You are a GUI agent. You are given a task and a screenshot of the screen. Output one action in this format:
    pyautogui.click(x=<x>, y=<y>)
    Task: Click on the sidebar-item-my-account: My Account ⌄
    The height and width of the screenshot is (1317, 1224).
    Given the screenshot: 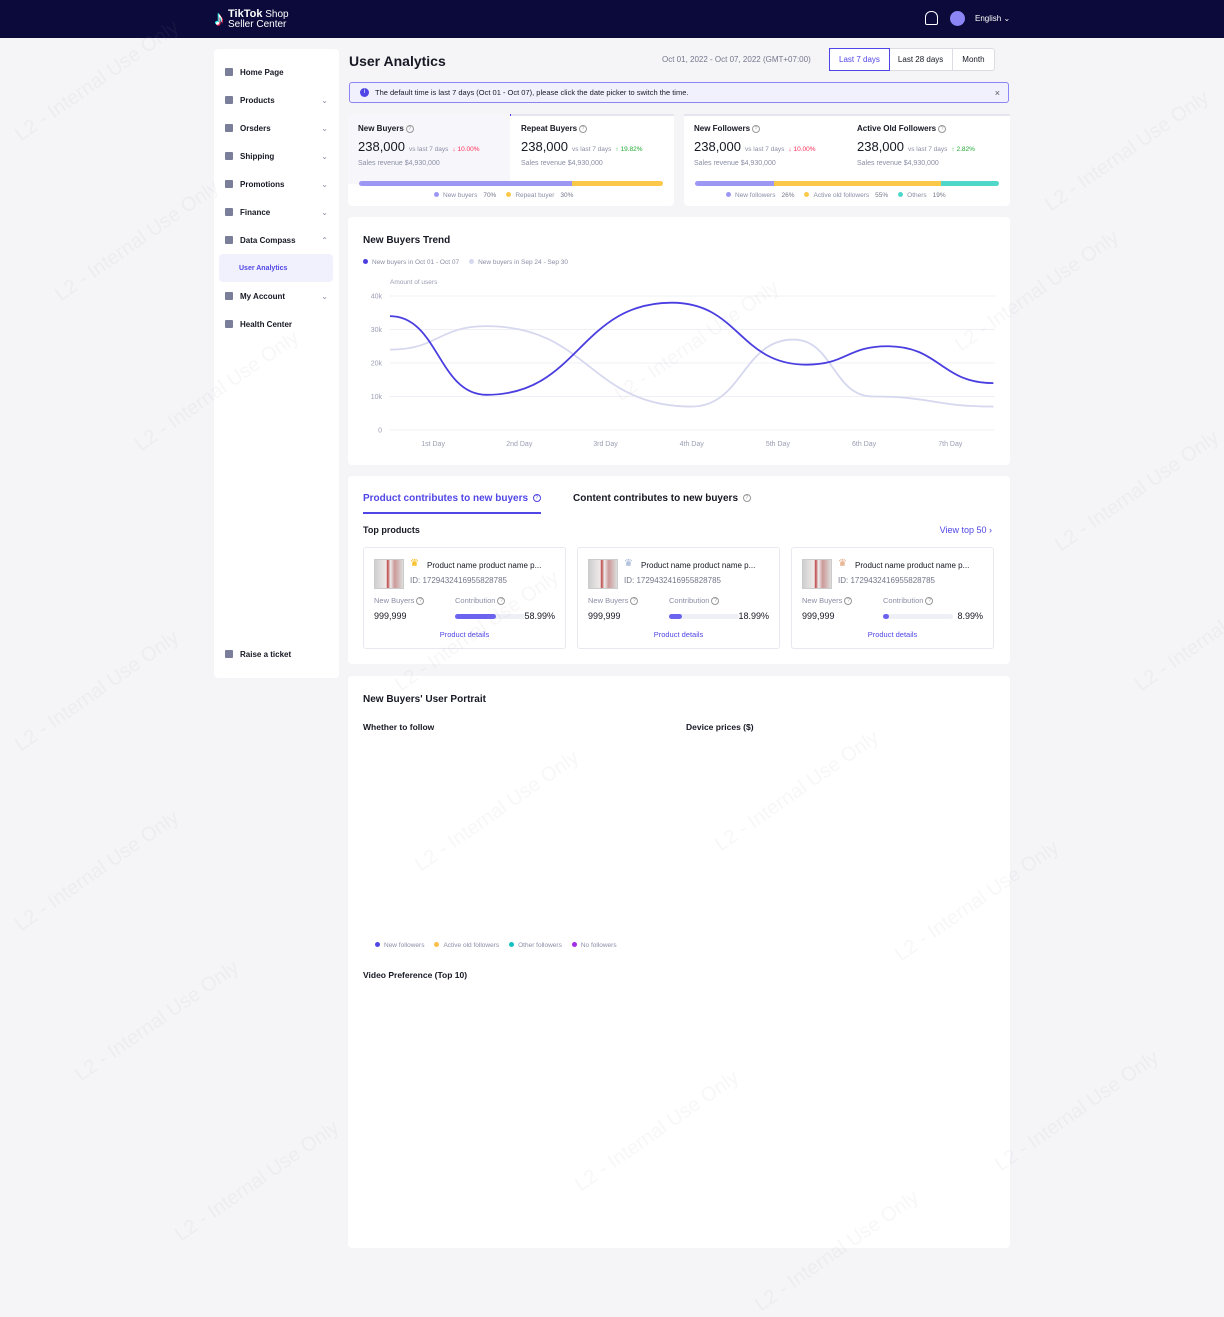 What is the action you would take?
    pyautogui.click(x=279, y=296)
    